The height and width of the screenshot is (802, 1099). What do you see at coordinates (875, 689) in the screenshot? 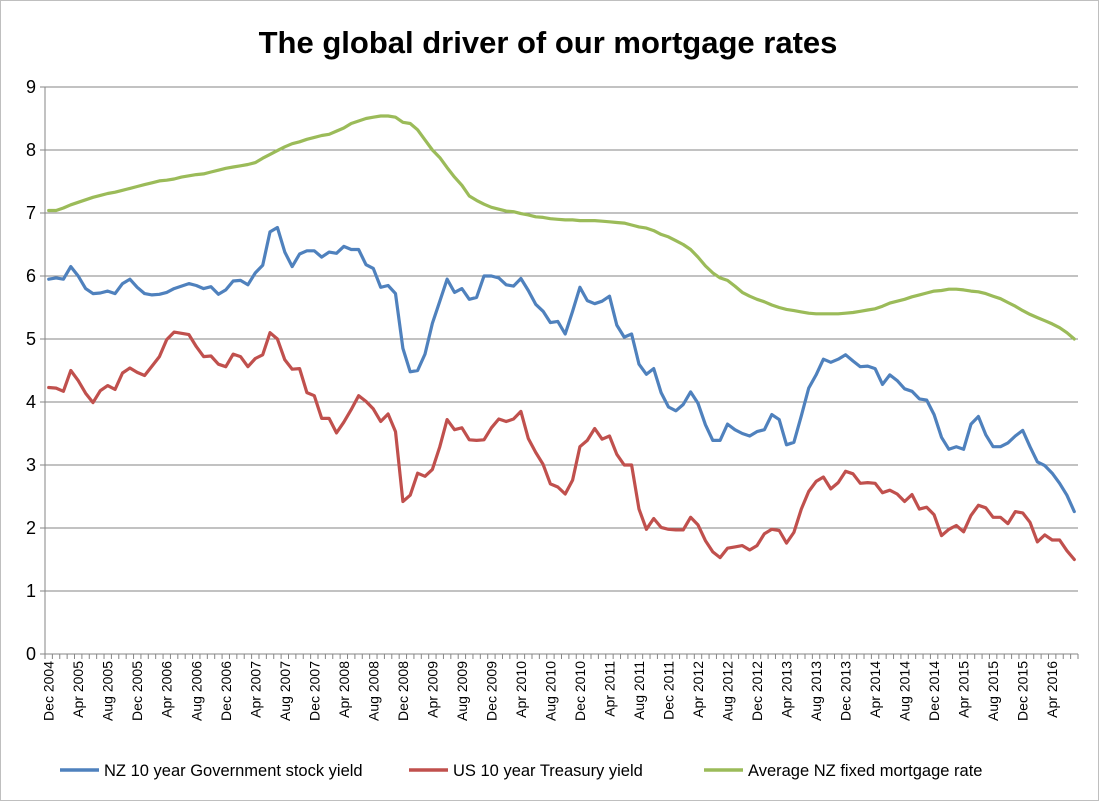
I see `x-tick-label: Apr 2014` at bounding box center [875, 689].